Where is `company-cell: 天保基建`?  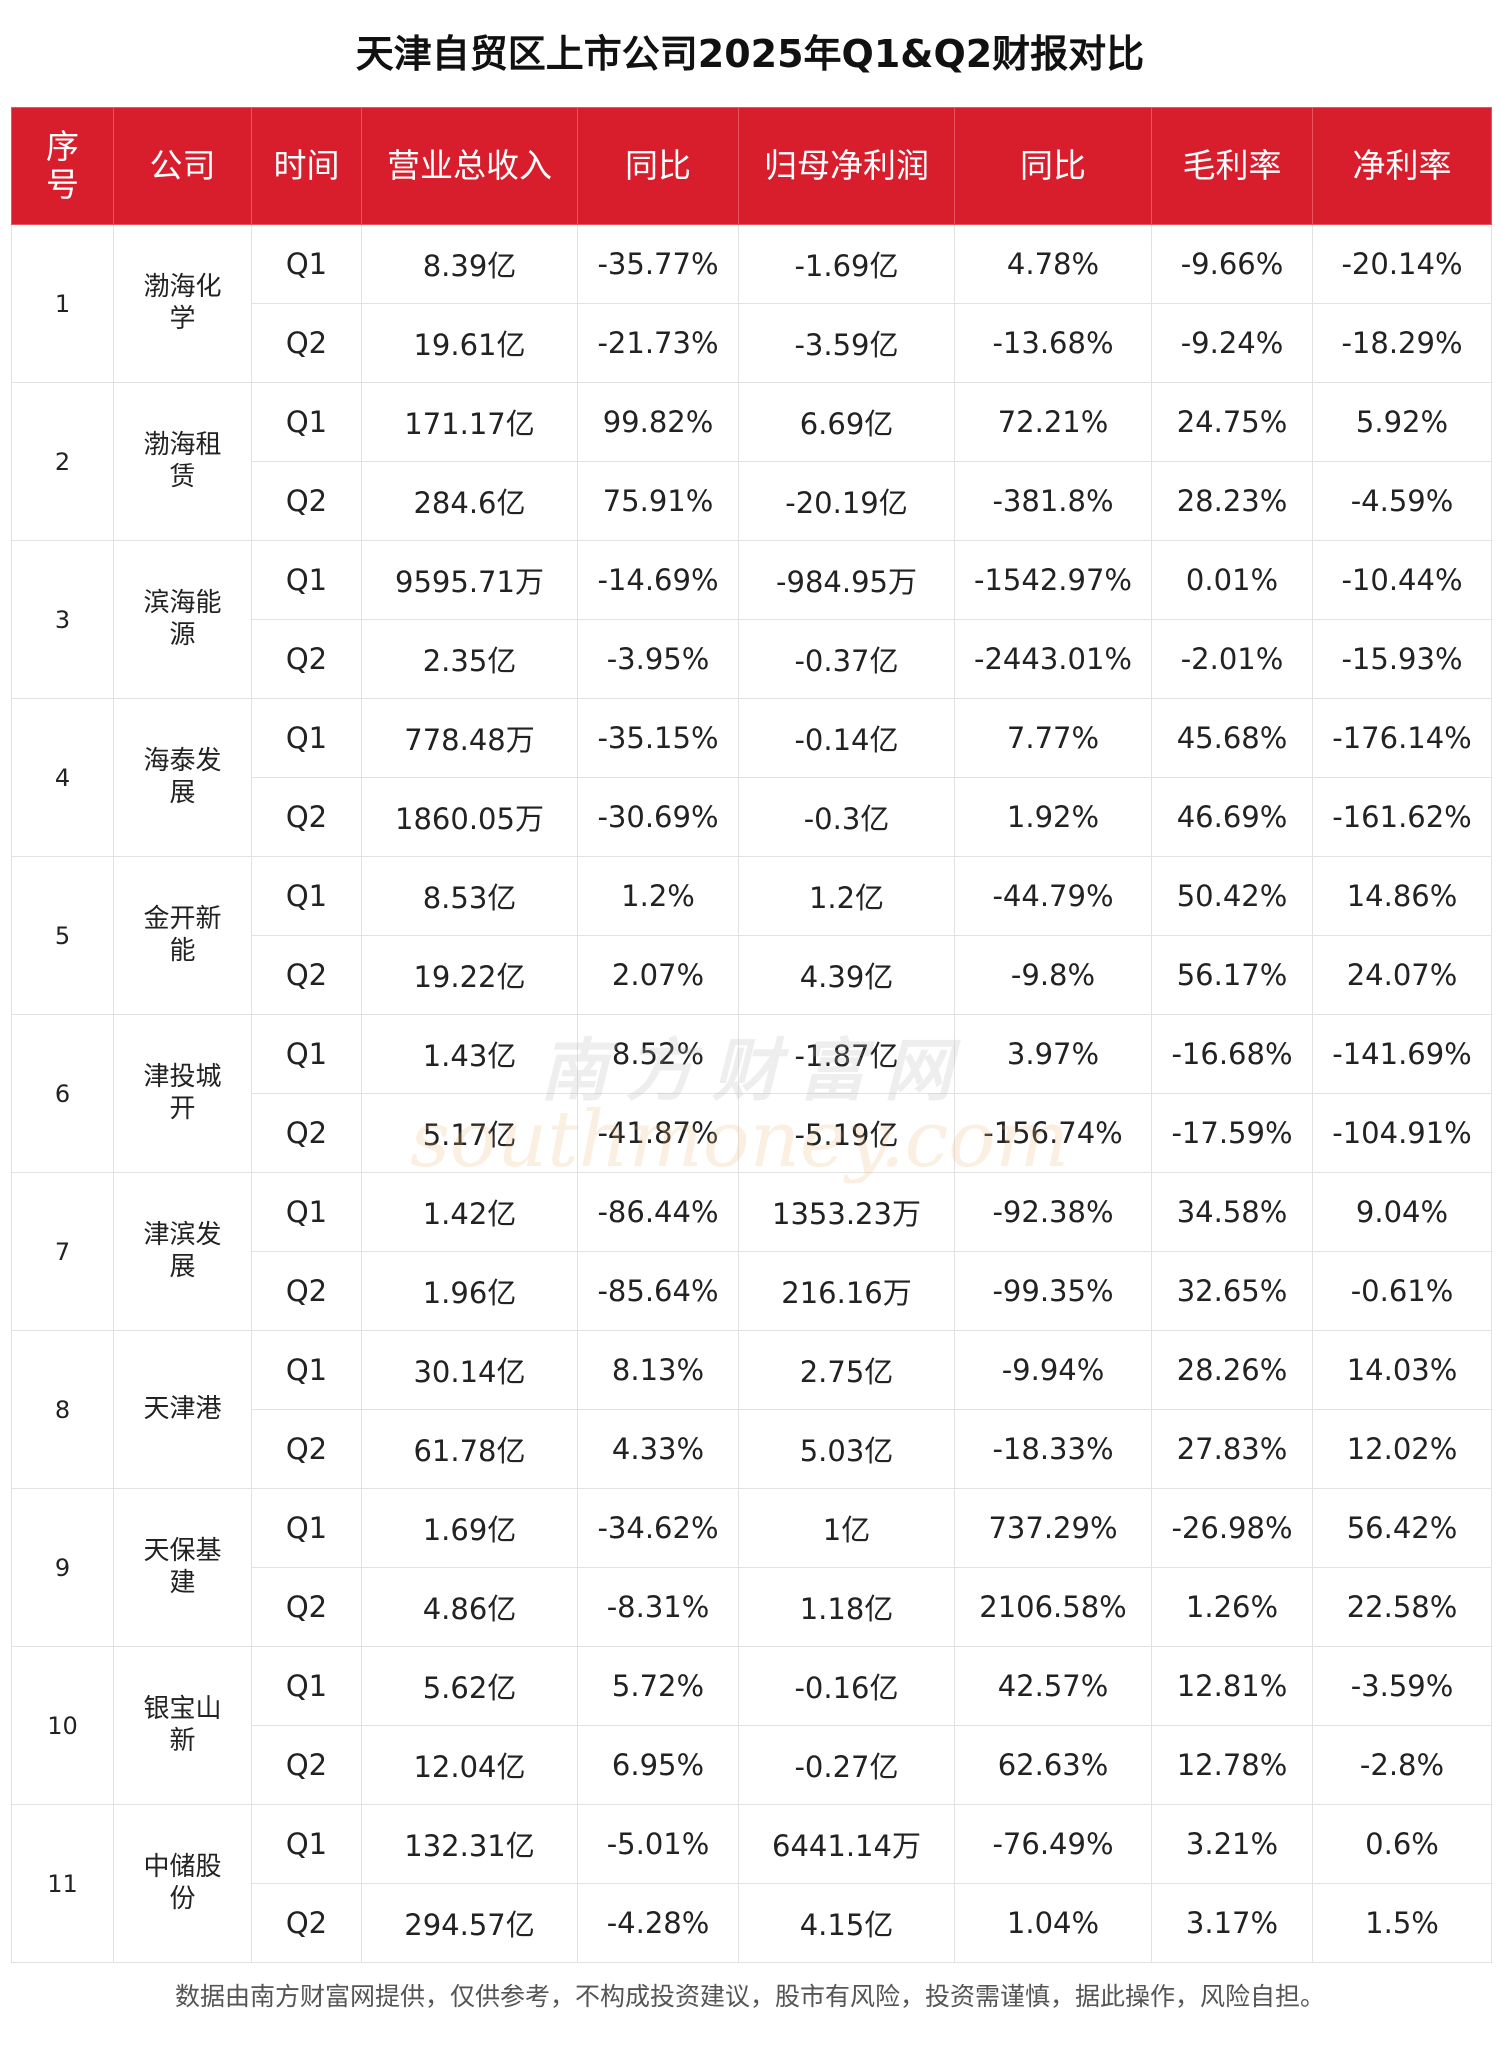
company-cell: 天保基建 is located at coordinates (182, 1567).